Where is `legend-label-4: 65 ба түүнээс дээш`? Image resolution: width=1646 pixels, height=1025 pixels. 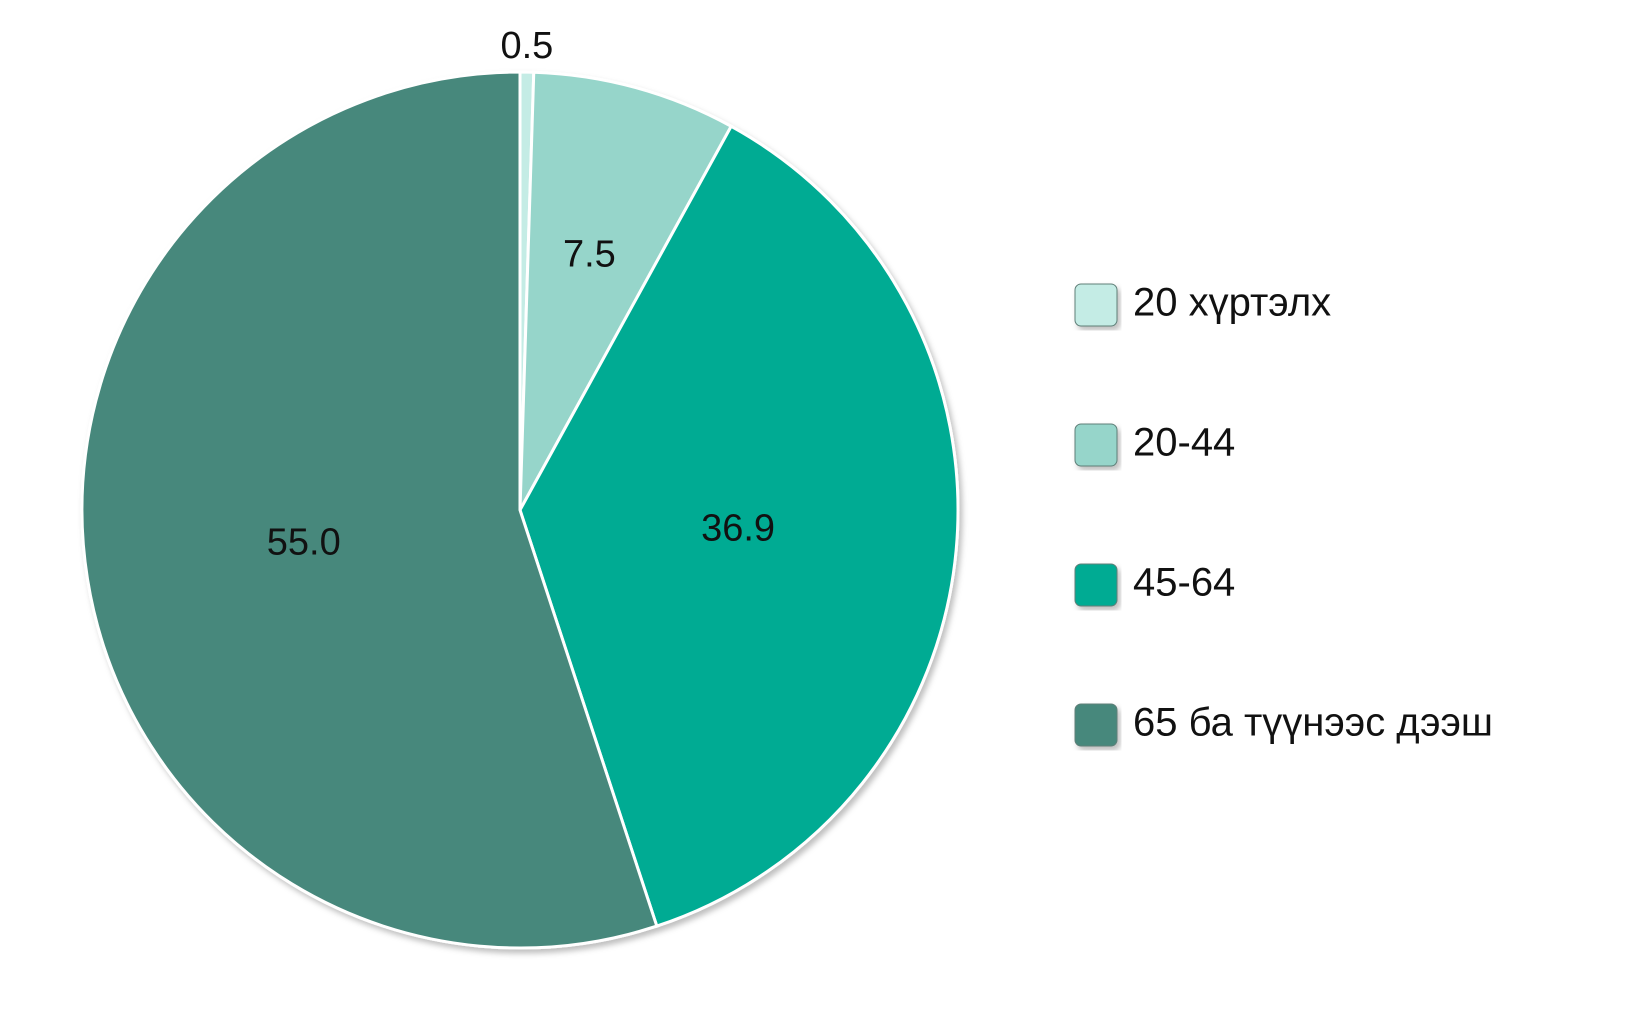 legend-label-4: 65 ба түүнээс дээш is located at coordinates (1313, 723).